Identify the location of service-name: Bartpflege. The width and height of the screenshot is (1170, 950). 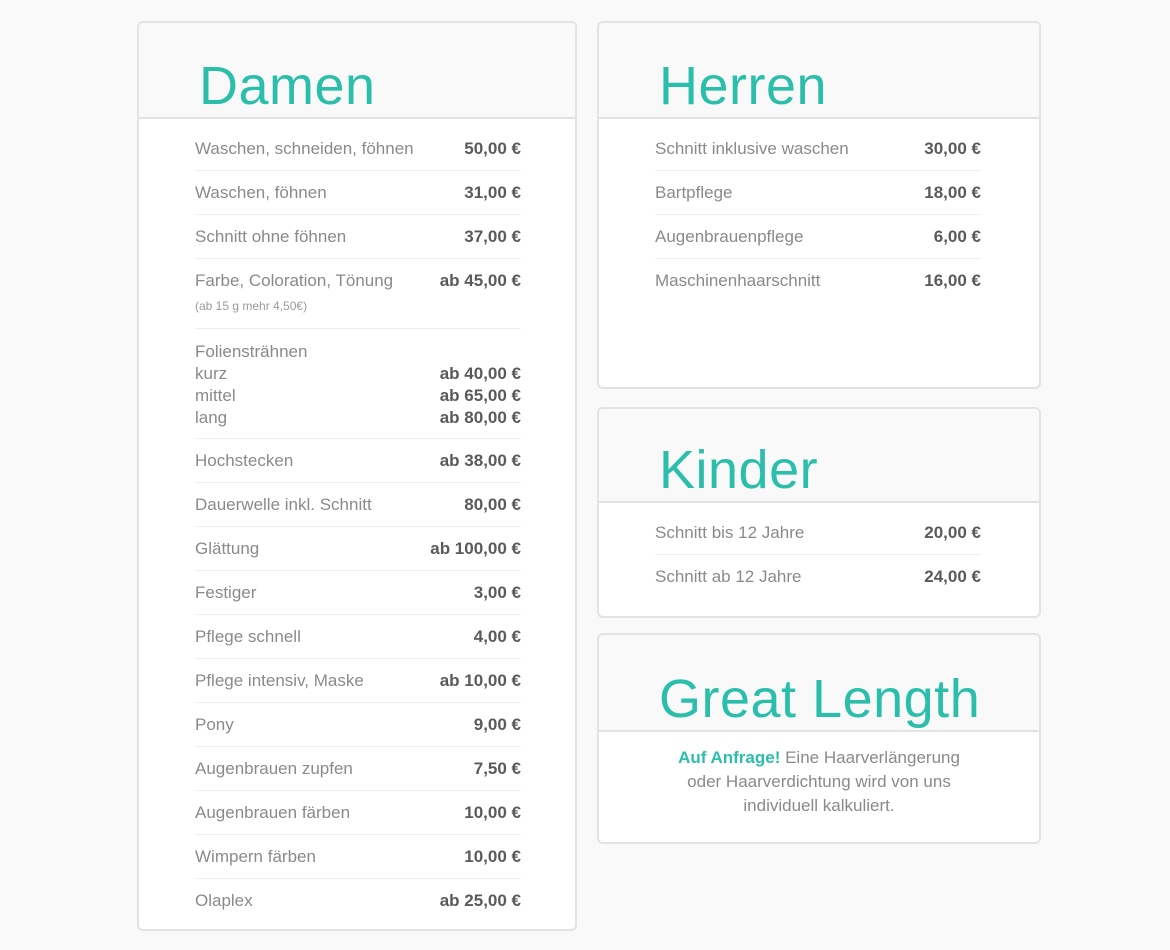
(694, 192).